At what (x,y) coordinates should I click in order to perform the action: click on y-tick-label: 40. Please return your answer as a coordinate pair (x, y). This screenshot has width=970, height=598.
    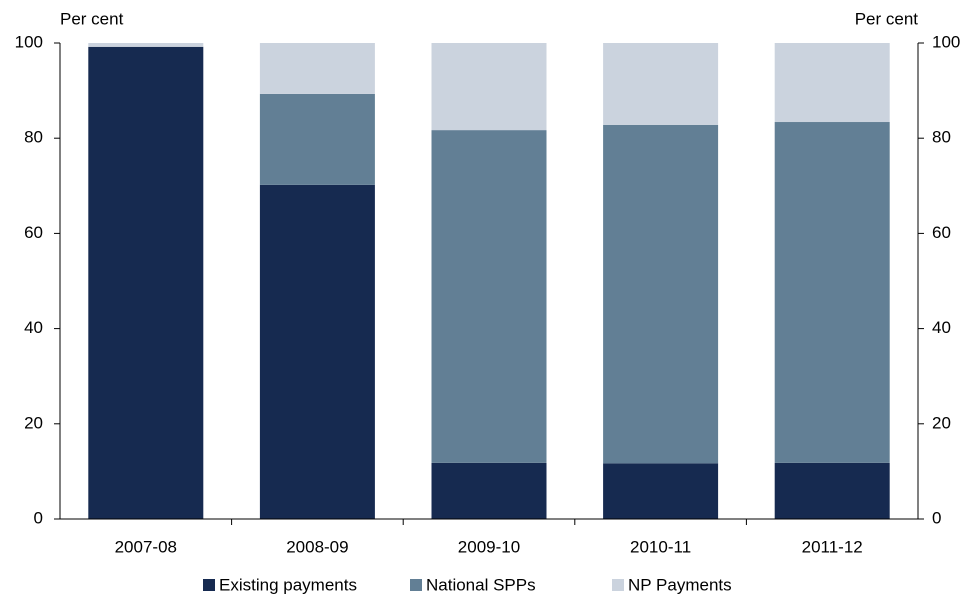
    Looking at the image, I should click on (33, 327).